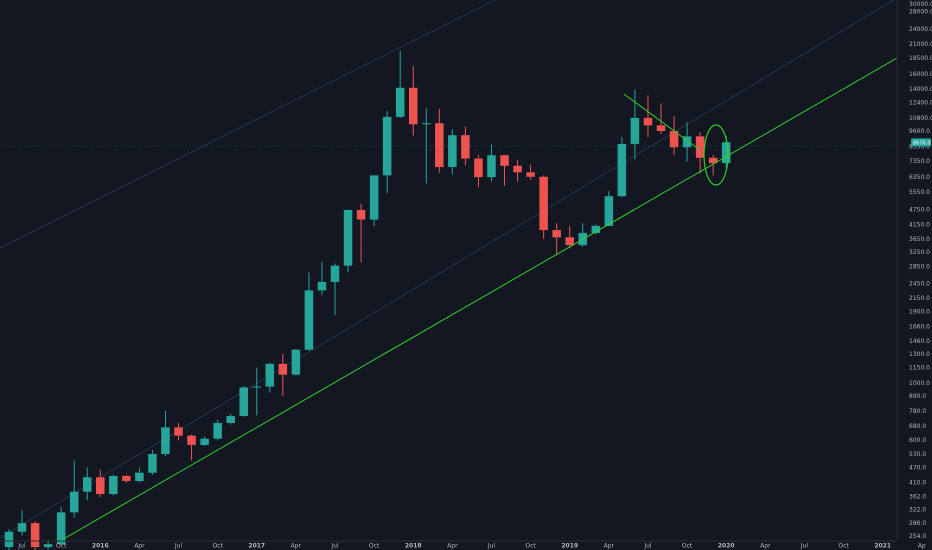 The image size is (932, 550). Describe the element at coordinates (919, 298) in the screenshot. I see `y-tick-label: 2150.0` at that location.